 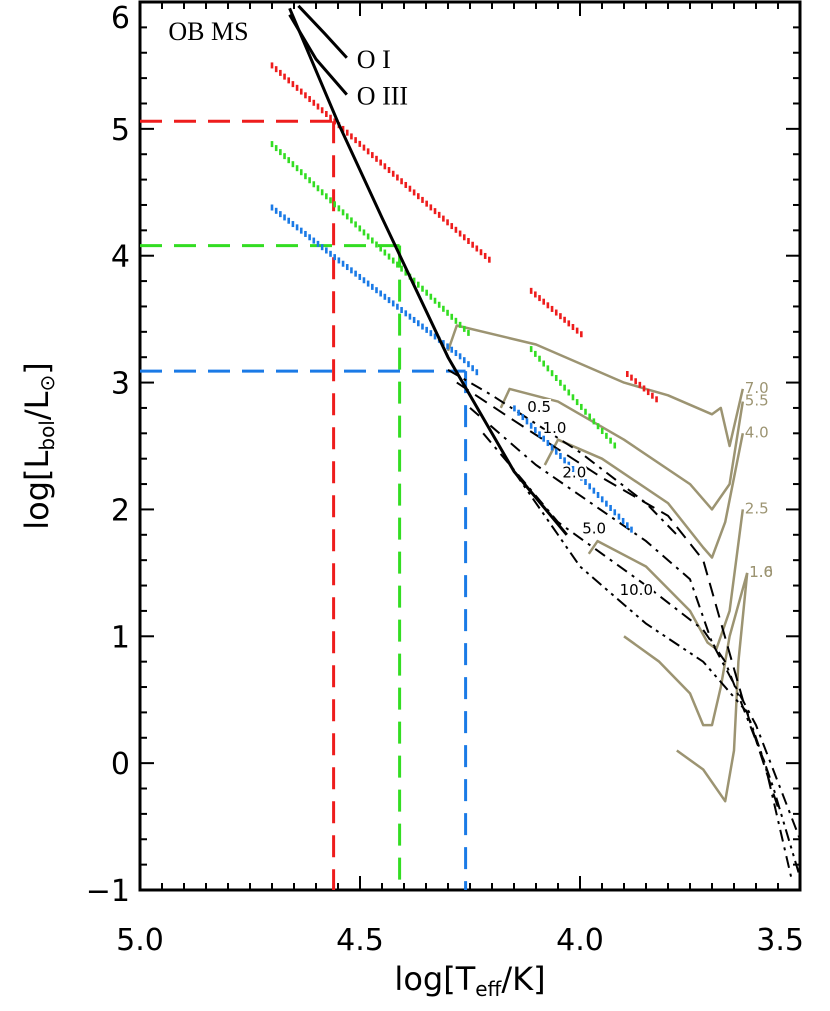 I want to click on track-label: 7.0, so click(x=757, y=388).